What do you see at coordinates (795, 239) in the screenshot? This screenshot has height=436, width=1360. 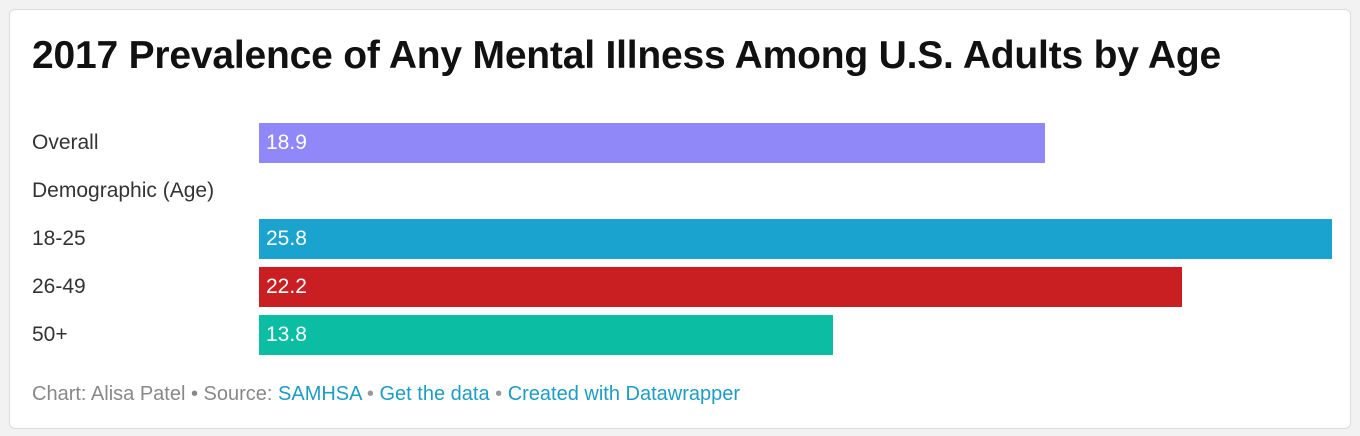 I see `bar: 25.8` at bounding box center [795, 239].